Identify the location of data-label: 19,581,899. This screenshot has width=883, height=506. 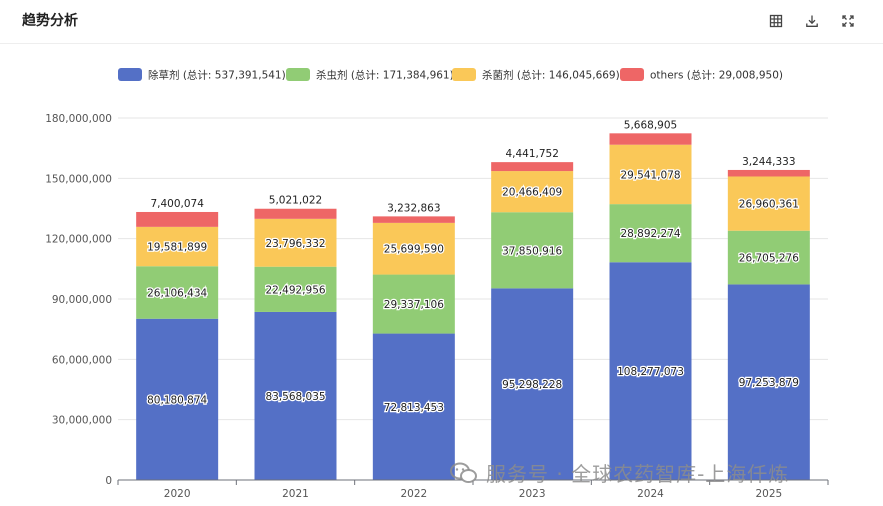
(177, 248).